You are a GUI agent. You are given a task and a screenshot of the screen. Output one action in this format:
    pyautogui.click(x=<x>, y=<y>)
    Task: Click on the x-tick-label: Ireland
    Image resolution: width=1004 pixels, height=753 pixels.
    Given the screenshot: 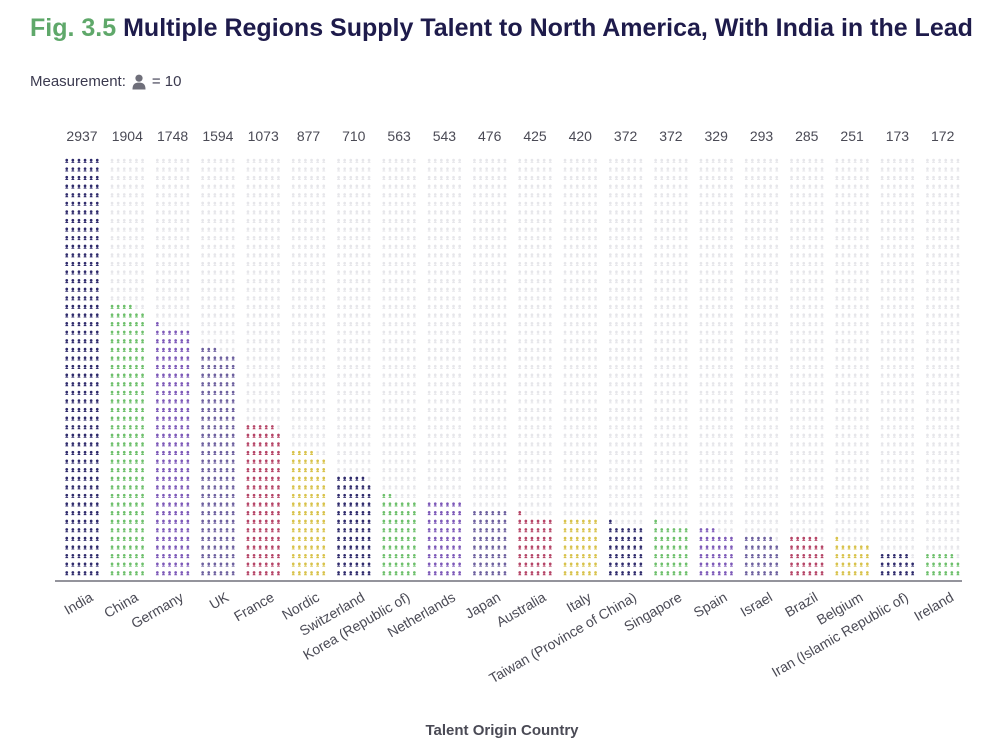 What is the action you would take?
    pyautogui.click(x=933, y=606)
    